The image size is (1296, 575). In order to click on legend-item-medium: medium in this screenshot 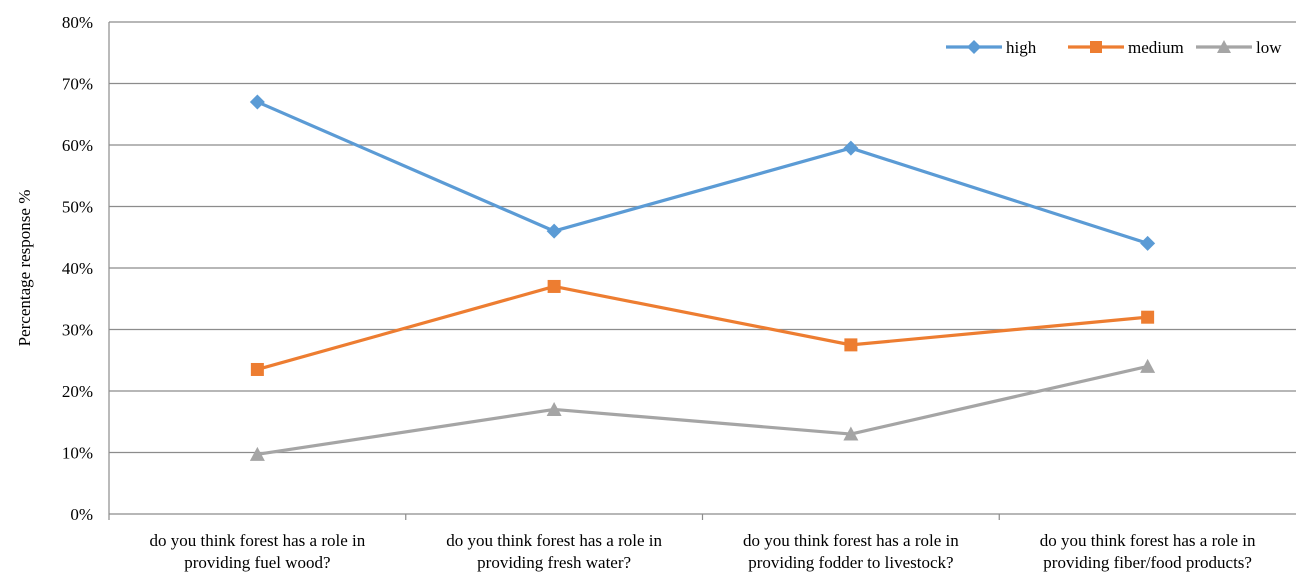, I will do `click(1126, 47)`.